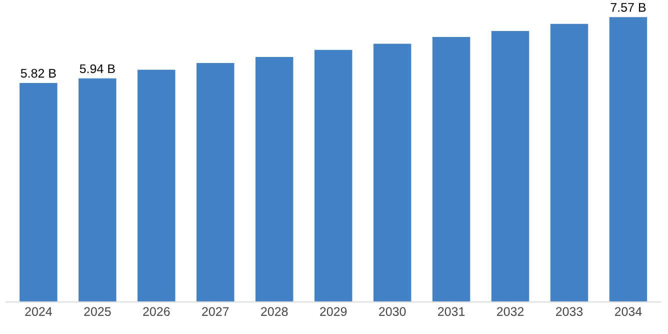 Image resolution: width=668 pixels, height=334 pixels. Describe the element at coordinates (156, 311) in the screenshot. I see `x-tick-label: 2026` at that location.